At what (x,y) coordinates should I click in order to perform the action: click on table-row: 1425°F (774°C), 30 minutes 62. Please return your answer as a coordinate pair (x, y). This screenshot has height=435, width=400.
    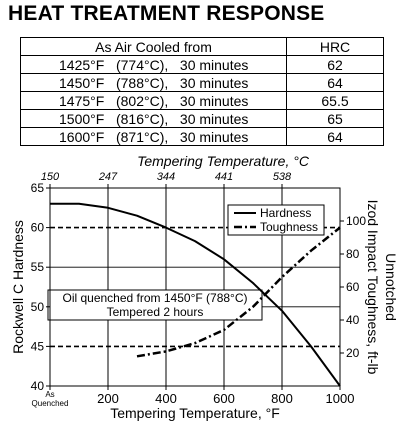
    Looking at the image, I should click on (202, 64).